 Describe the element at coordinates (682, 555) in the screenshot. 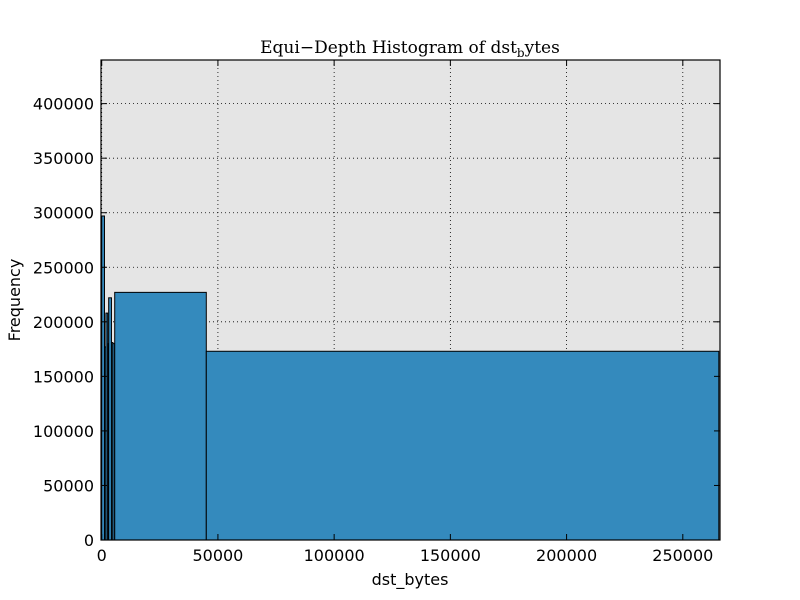

I see `x-tick-label: 250000` at that location.